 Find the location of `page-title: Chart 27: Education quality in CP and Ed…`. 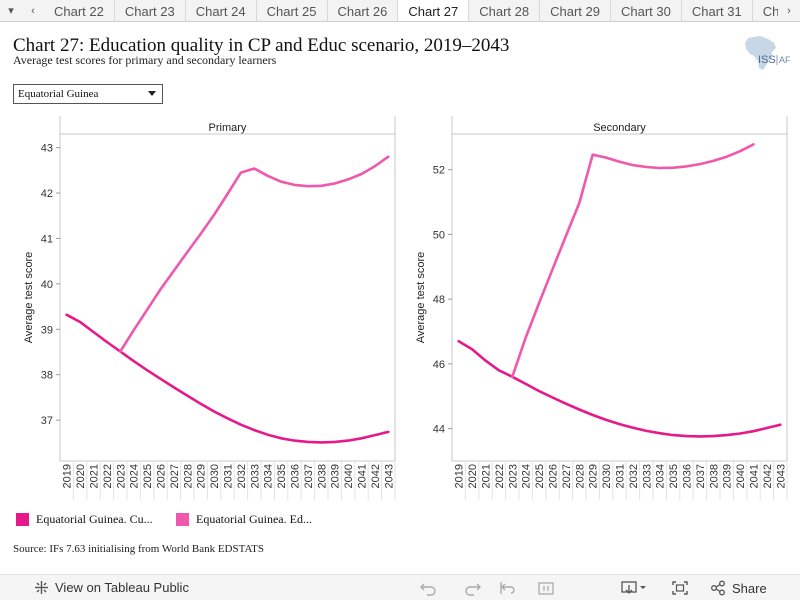

page-title: Chart 27: Education quality in CP and Ed… is located at coordinates (261, 45).